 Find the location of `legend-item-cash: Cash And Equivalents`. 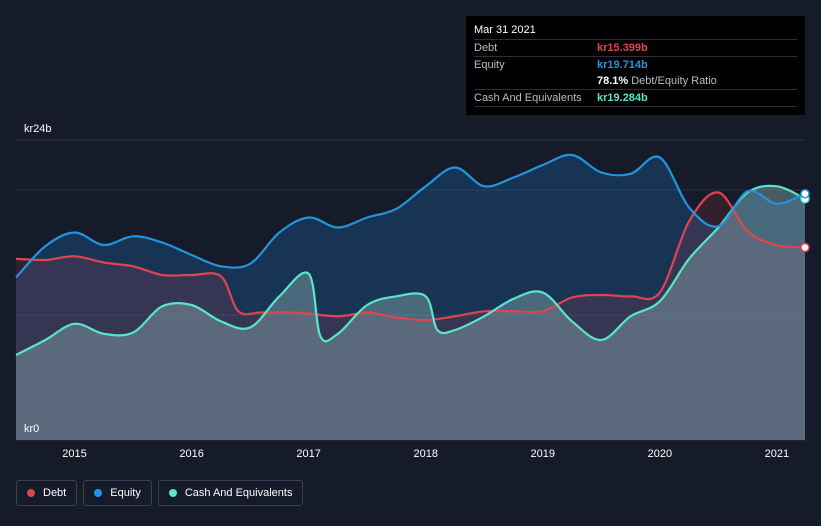

legend-item-cash: Cash And Equivalents is located at coordinates (230, 493).